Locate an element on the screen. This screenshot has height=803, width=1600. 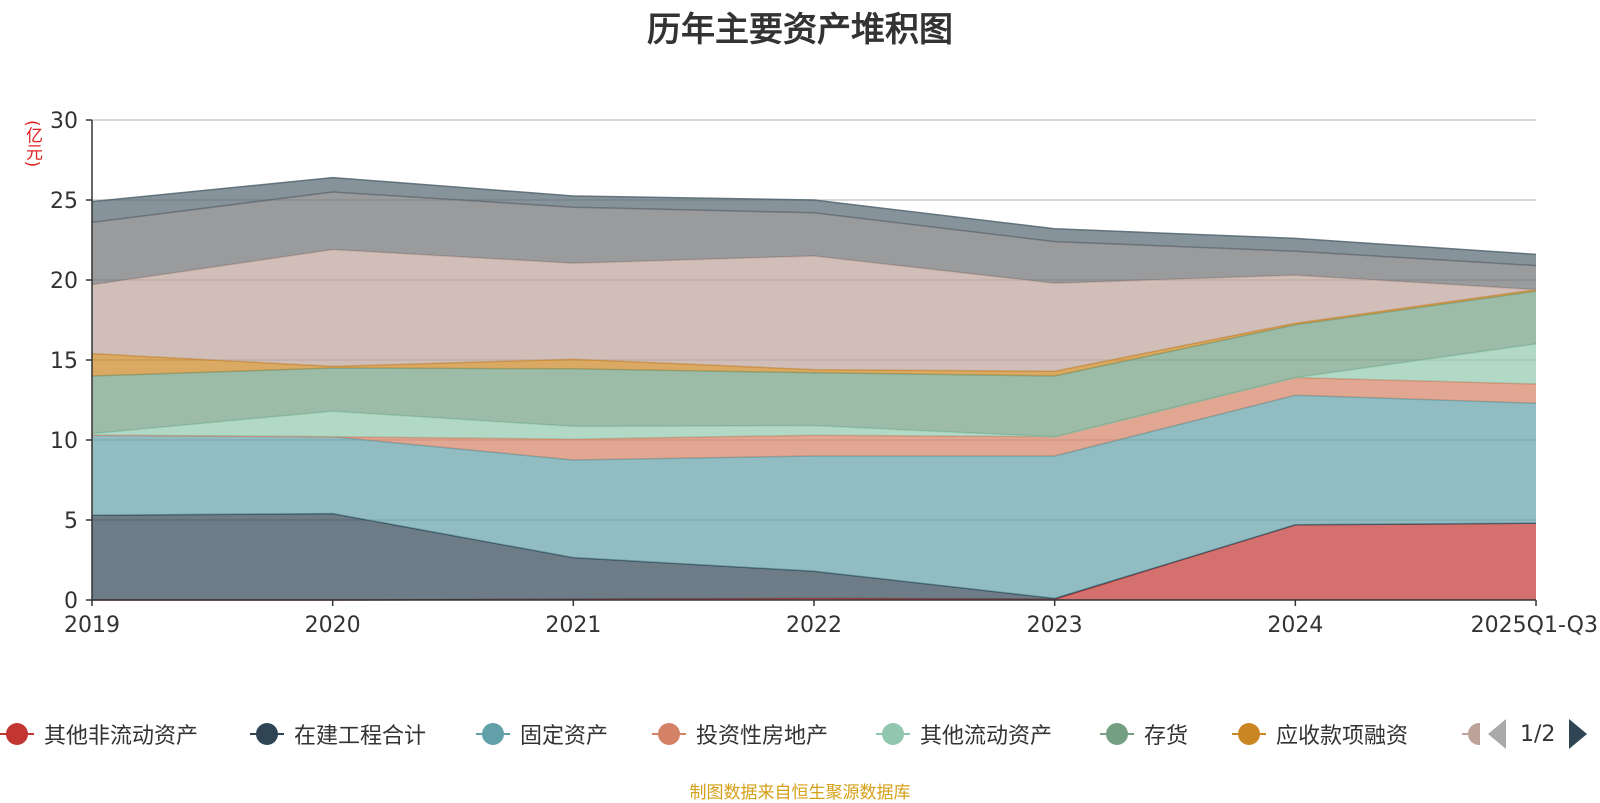
legend-item: 固定资产 is located at coordinates (542, 734).